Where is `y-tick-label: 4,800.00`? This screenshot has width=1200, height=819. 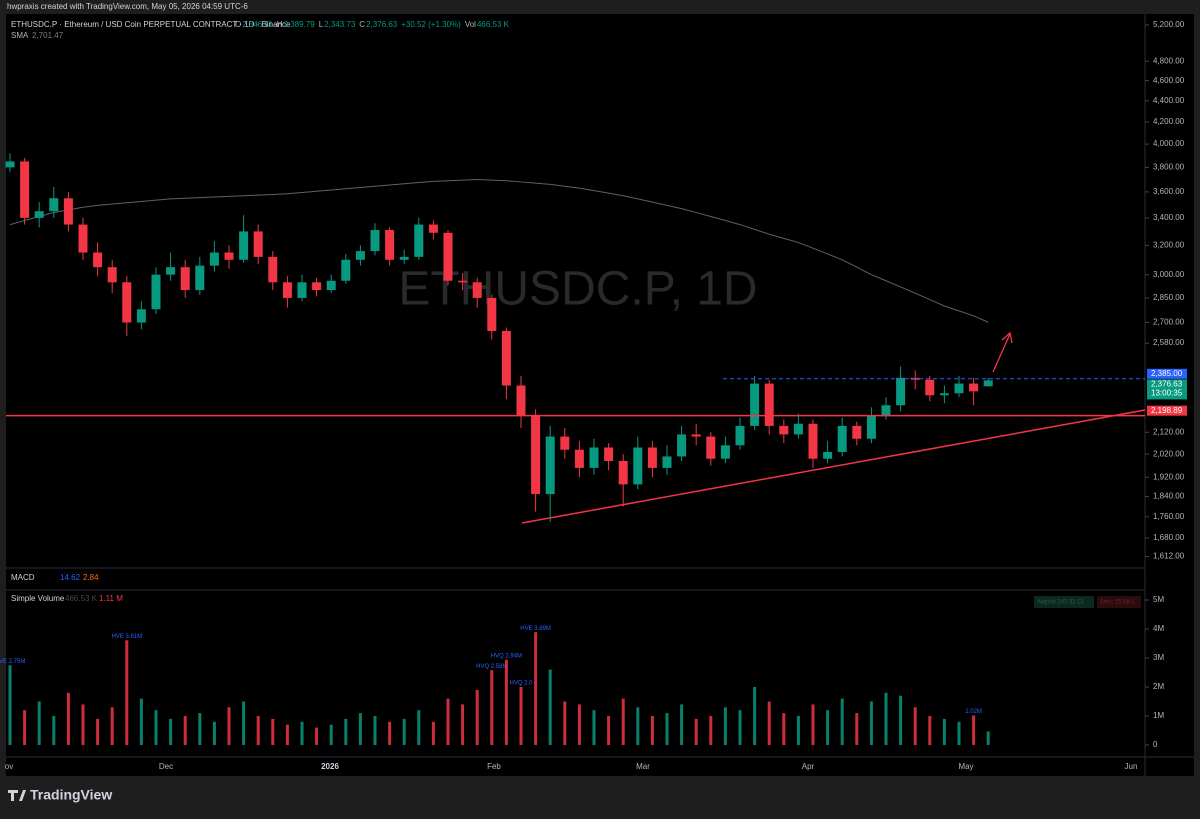 y-tick-label: 4,800.00 is located at coordinates (1169, 60).